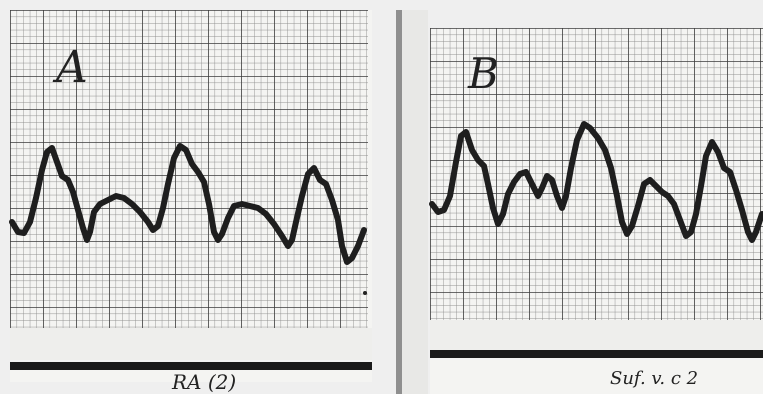  What do you see at coordinates (483, 73) in the screenshot?
I see `panel-letter-b: B` at bounding box center [483, 73].